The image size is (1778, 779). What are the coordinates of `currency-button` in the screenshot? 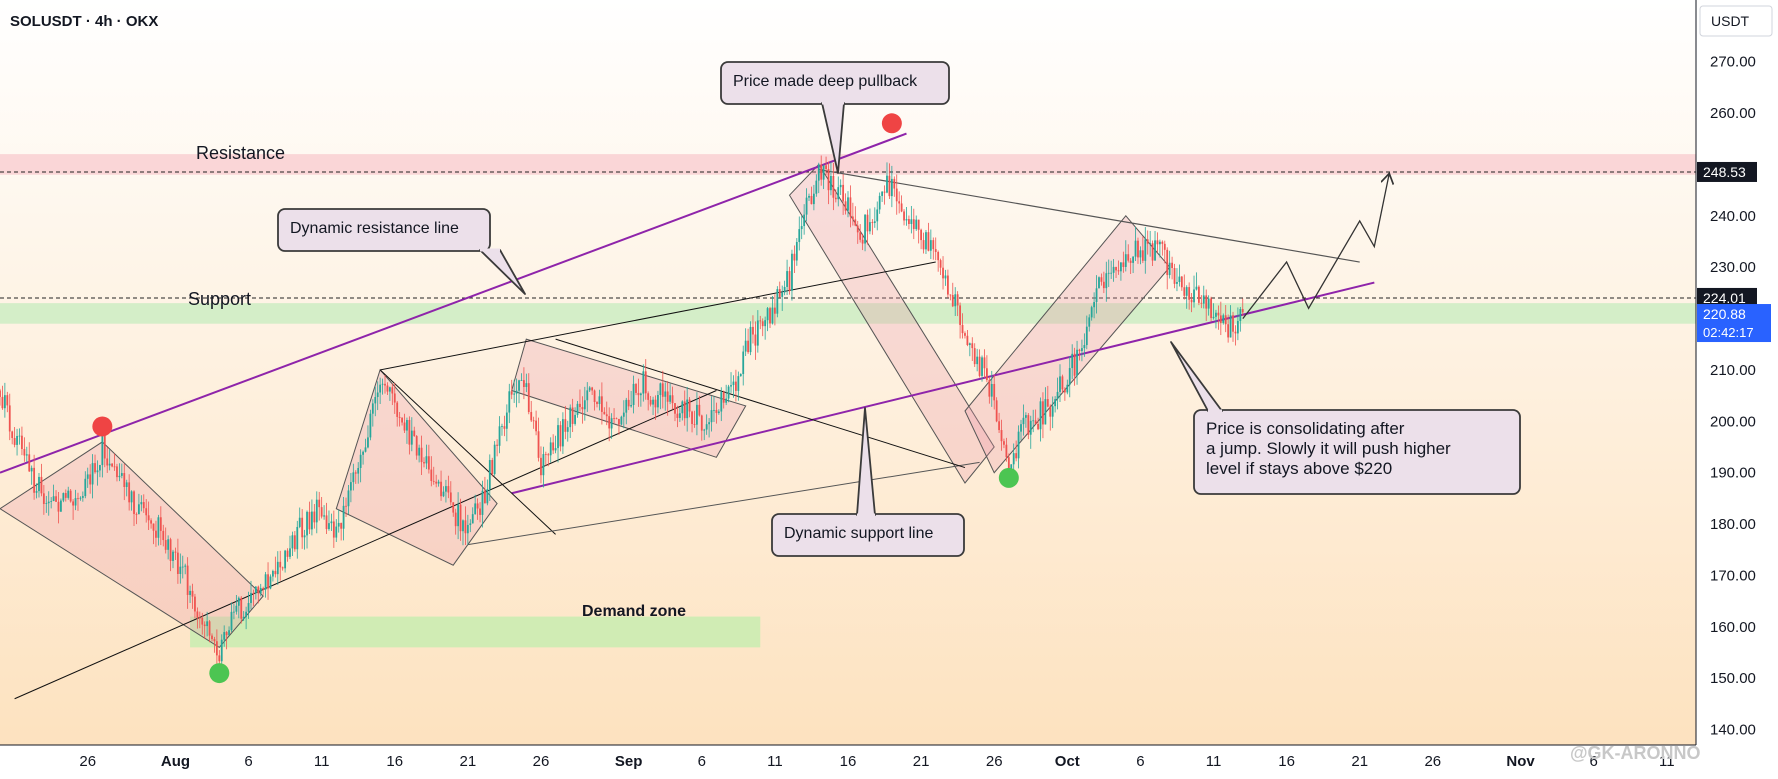 It's located at (1736, 21).